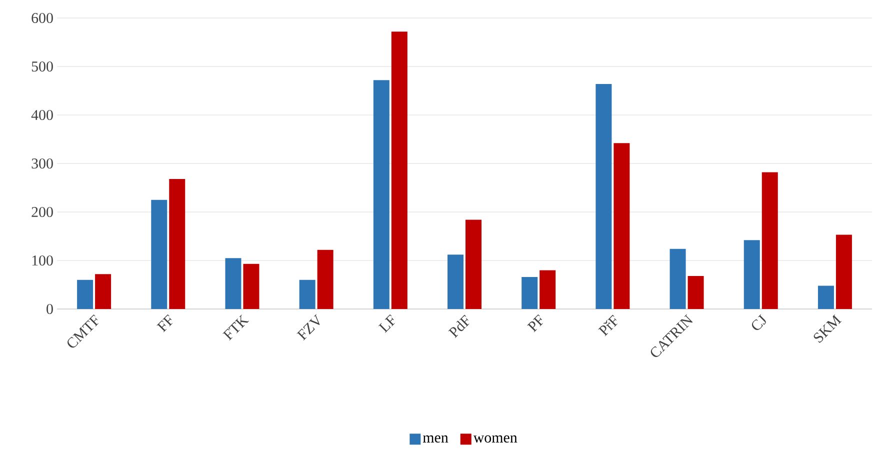  I want to click on y-tick-label: 300, so click(42, 163).